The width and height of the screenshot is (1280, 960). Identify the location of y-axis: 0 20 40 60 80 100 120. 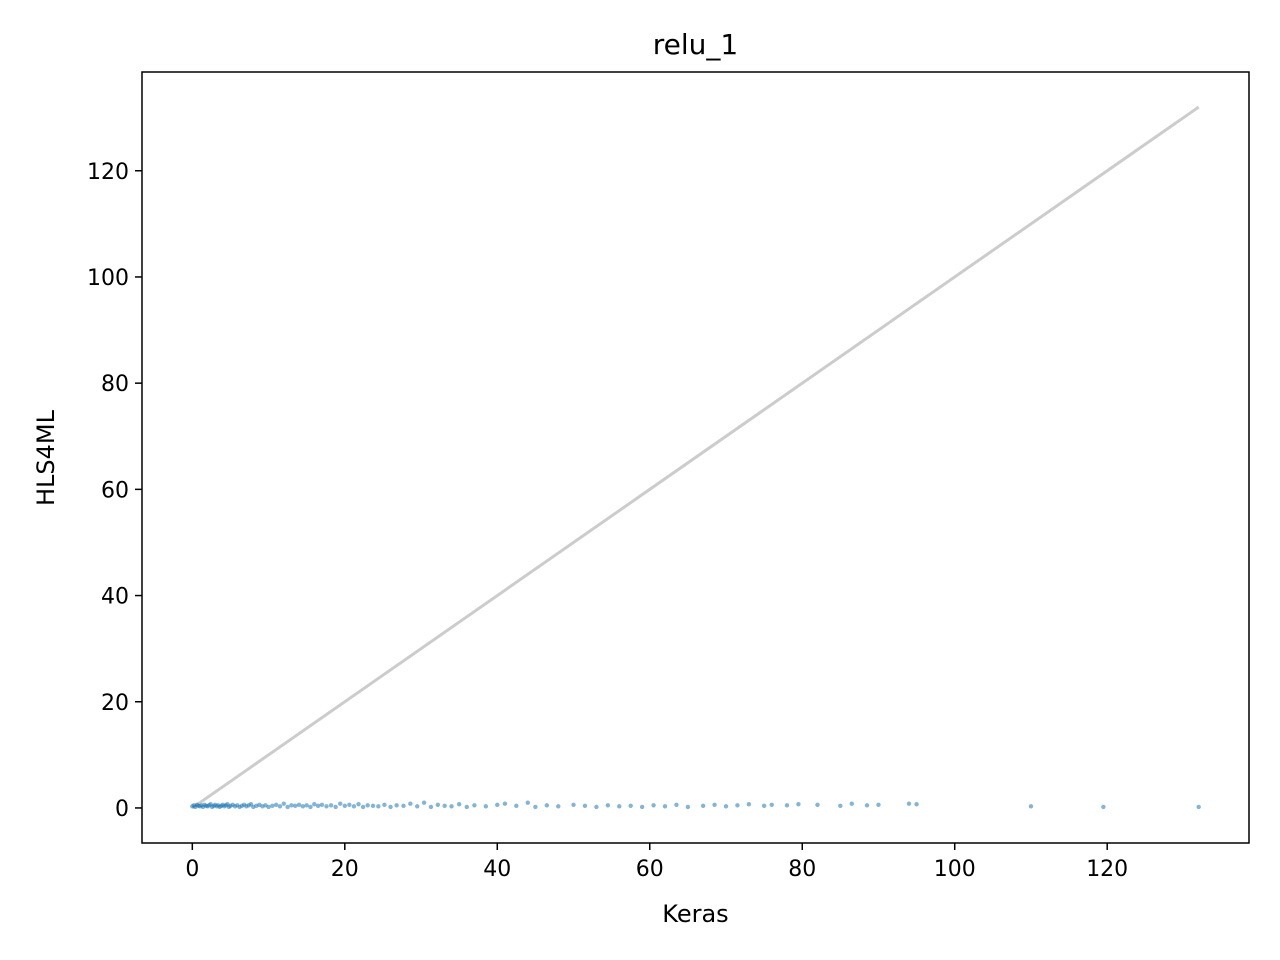
(114, 491).